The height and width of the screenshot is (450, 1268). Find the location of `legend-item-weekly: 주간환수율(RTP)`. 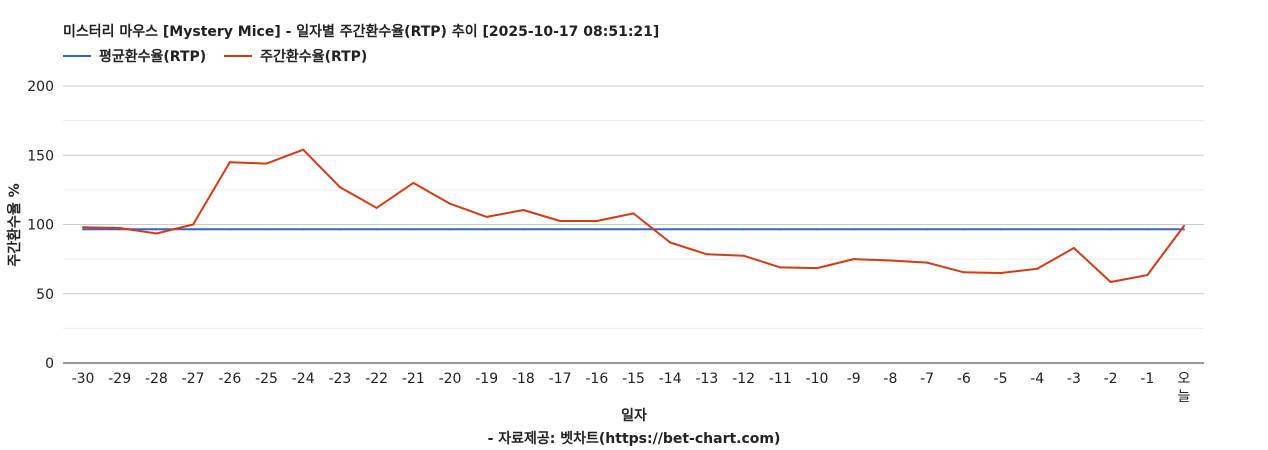

legend-item-weekly: 주간환수율(RTP) is located at coordinates (295, 56).